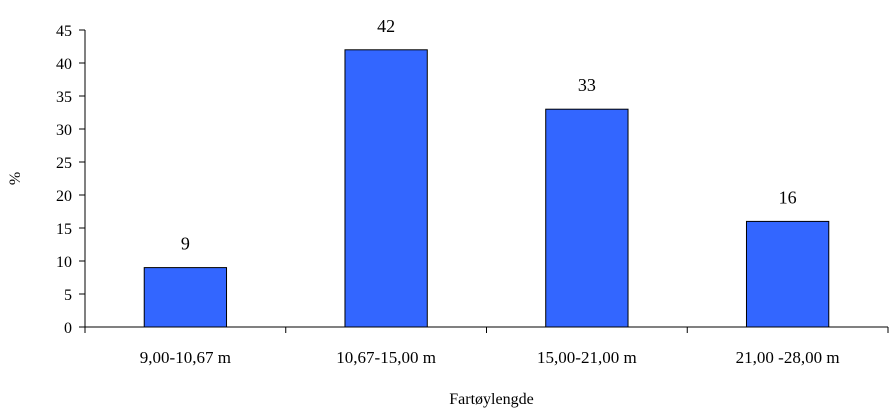 The height and width of the screenshot is (408, 890). I want to click on x-axis-title: Fartøylengde, so click(491, 399).